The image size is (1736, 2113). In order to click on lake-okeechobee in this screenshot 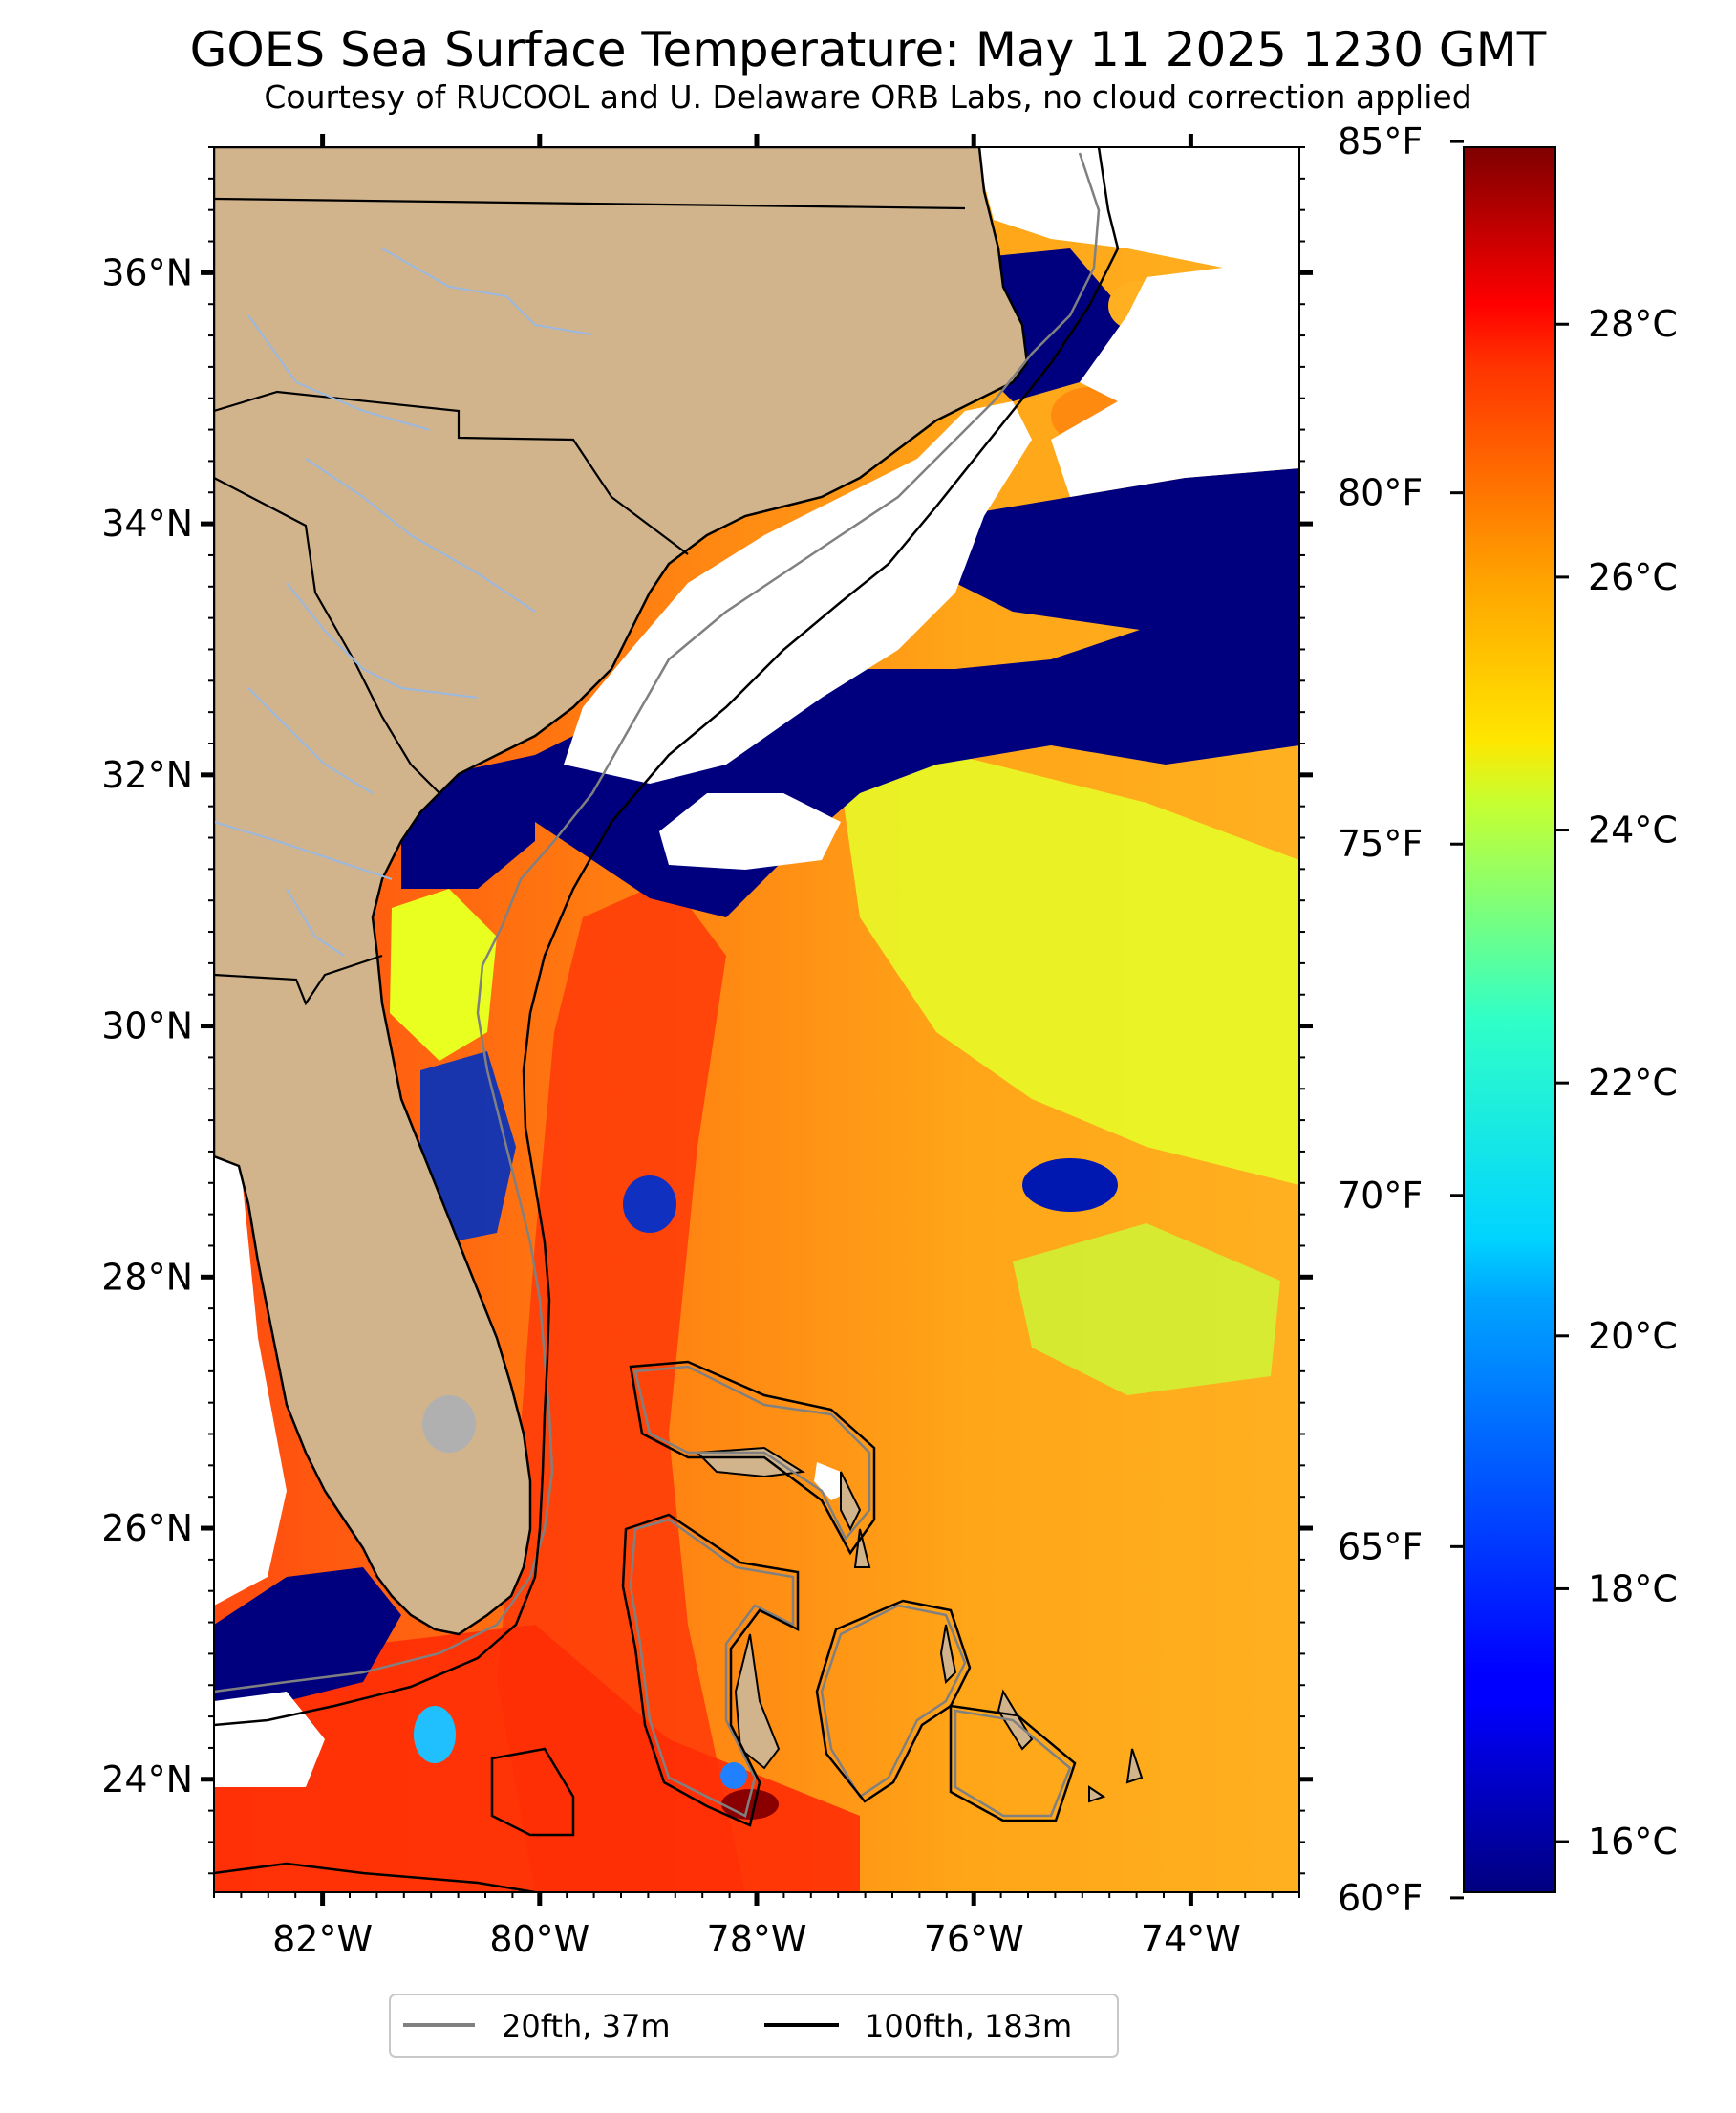, I will do `click(449, 1424)`.